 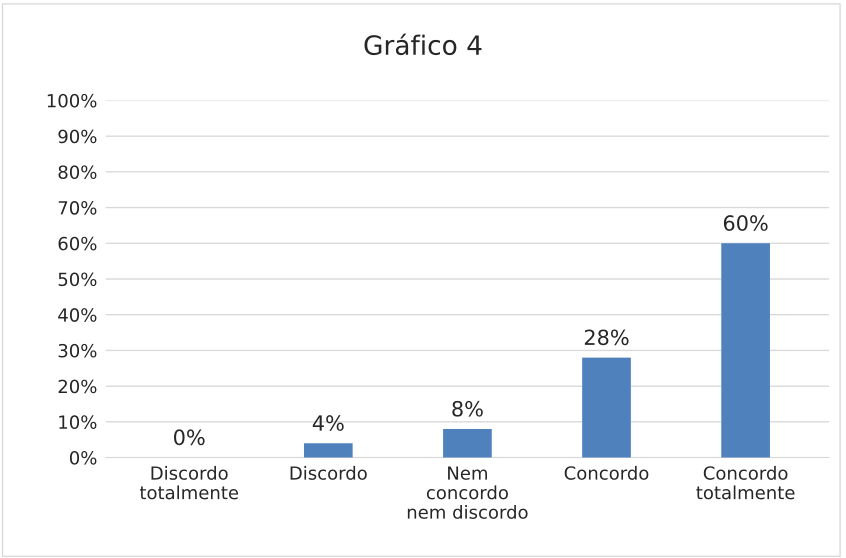 What do you see at coordinates (468, 492) in the screenshot?
I see `x-tick-label: Nem concordo nem discordo` at bounding box center [468, 492].